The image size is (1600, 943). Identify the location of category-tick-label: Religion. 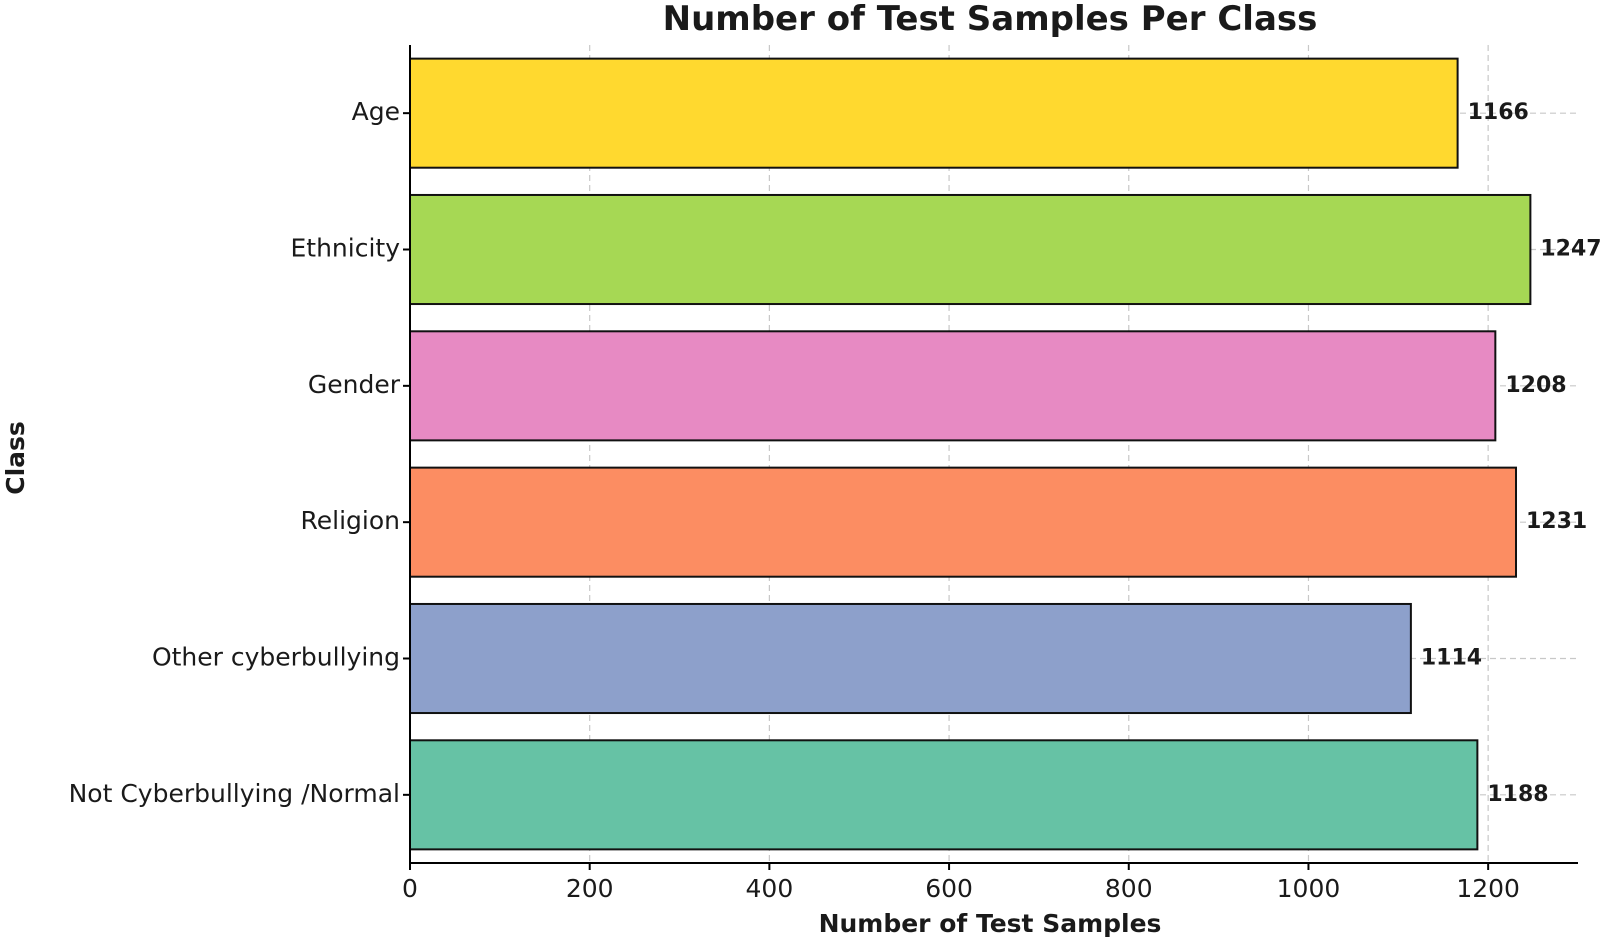
(350, 520).